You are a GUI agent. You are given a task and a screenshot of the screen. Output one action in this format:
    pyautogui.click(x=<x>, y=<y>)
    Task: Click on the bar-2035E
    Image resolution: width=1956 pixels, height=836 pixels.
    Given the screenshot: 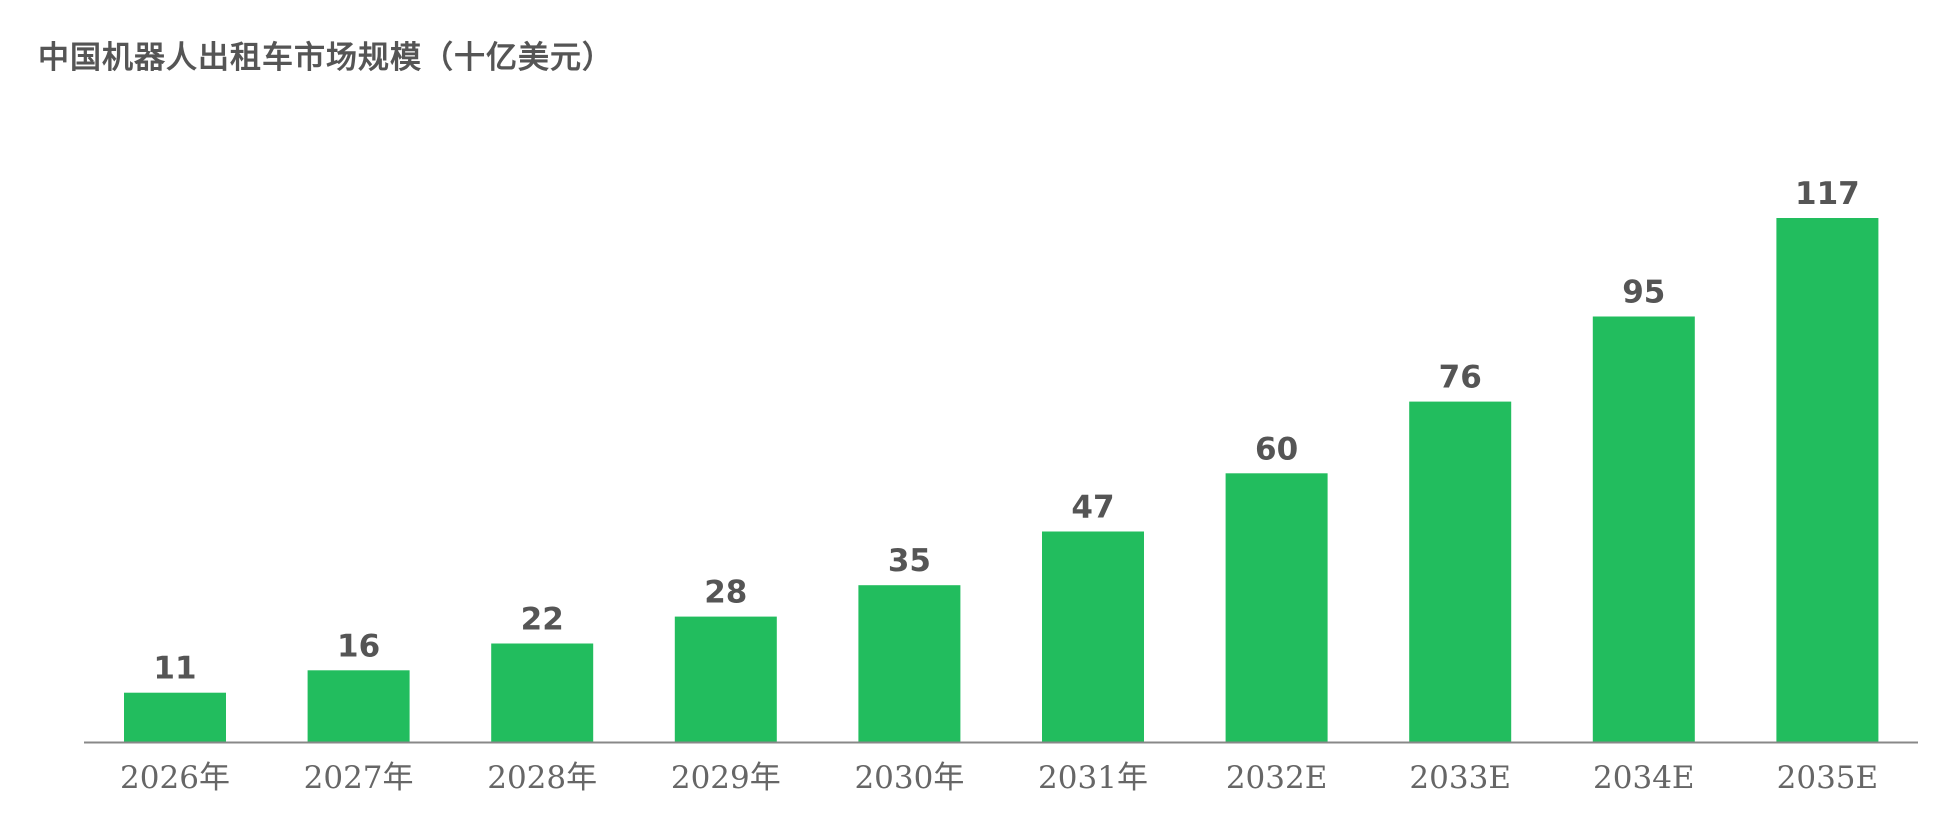 What is the action you would take?
    pyautogui.click(x=1827, y=480)
    